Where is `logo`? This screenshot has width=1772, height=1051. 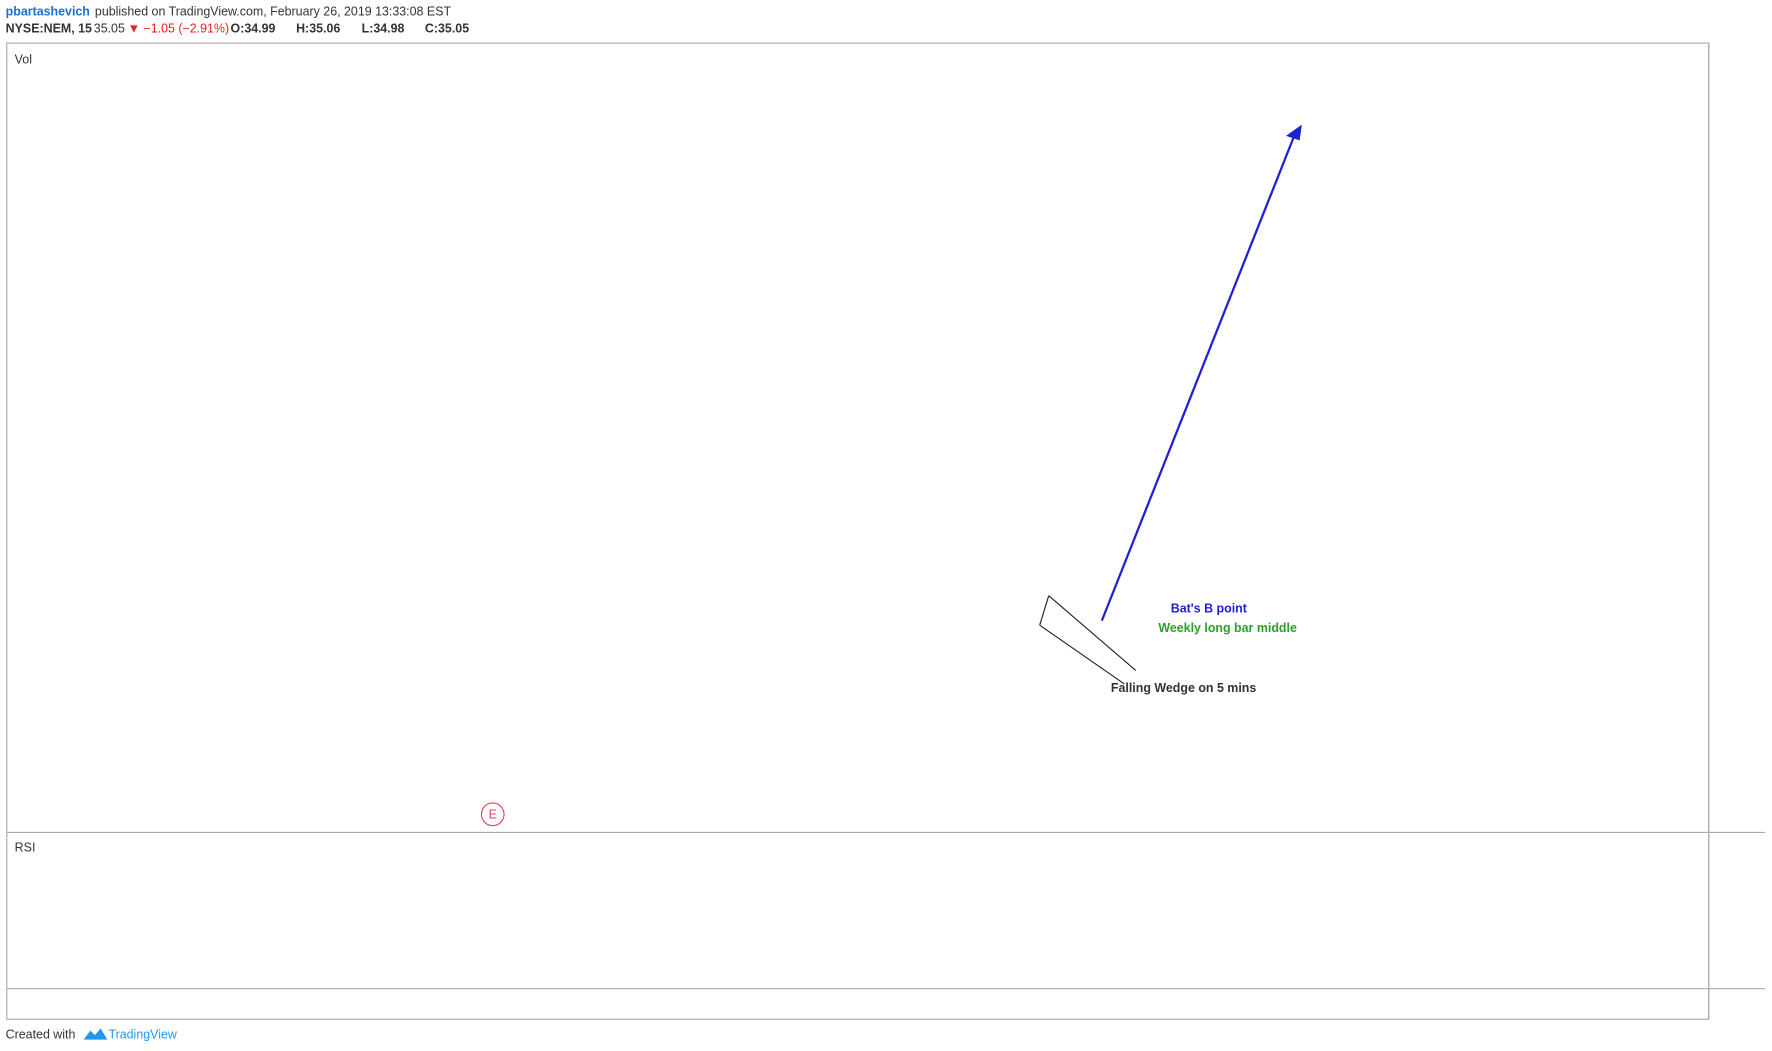
logo is located at coordinates (95, 1034).